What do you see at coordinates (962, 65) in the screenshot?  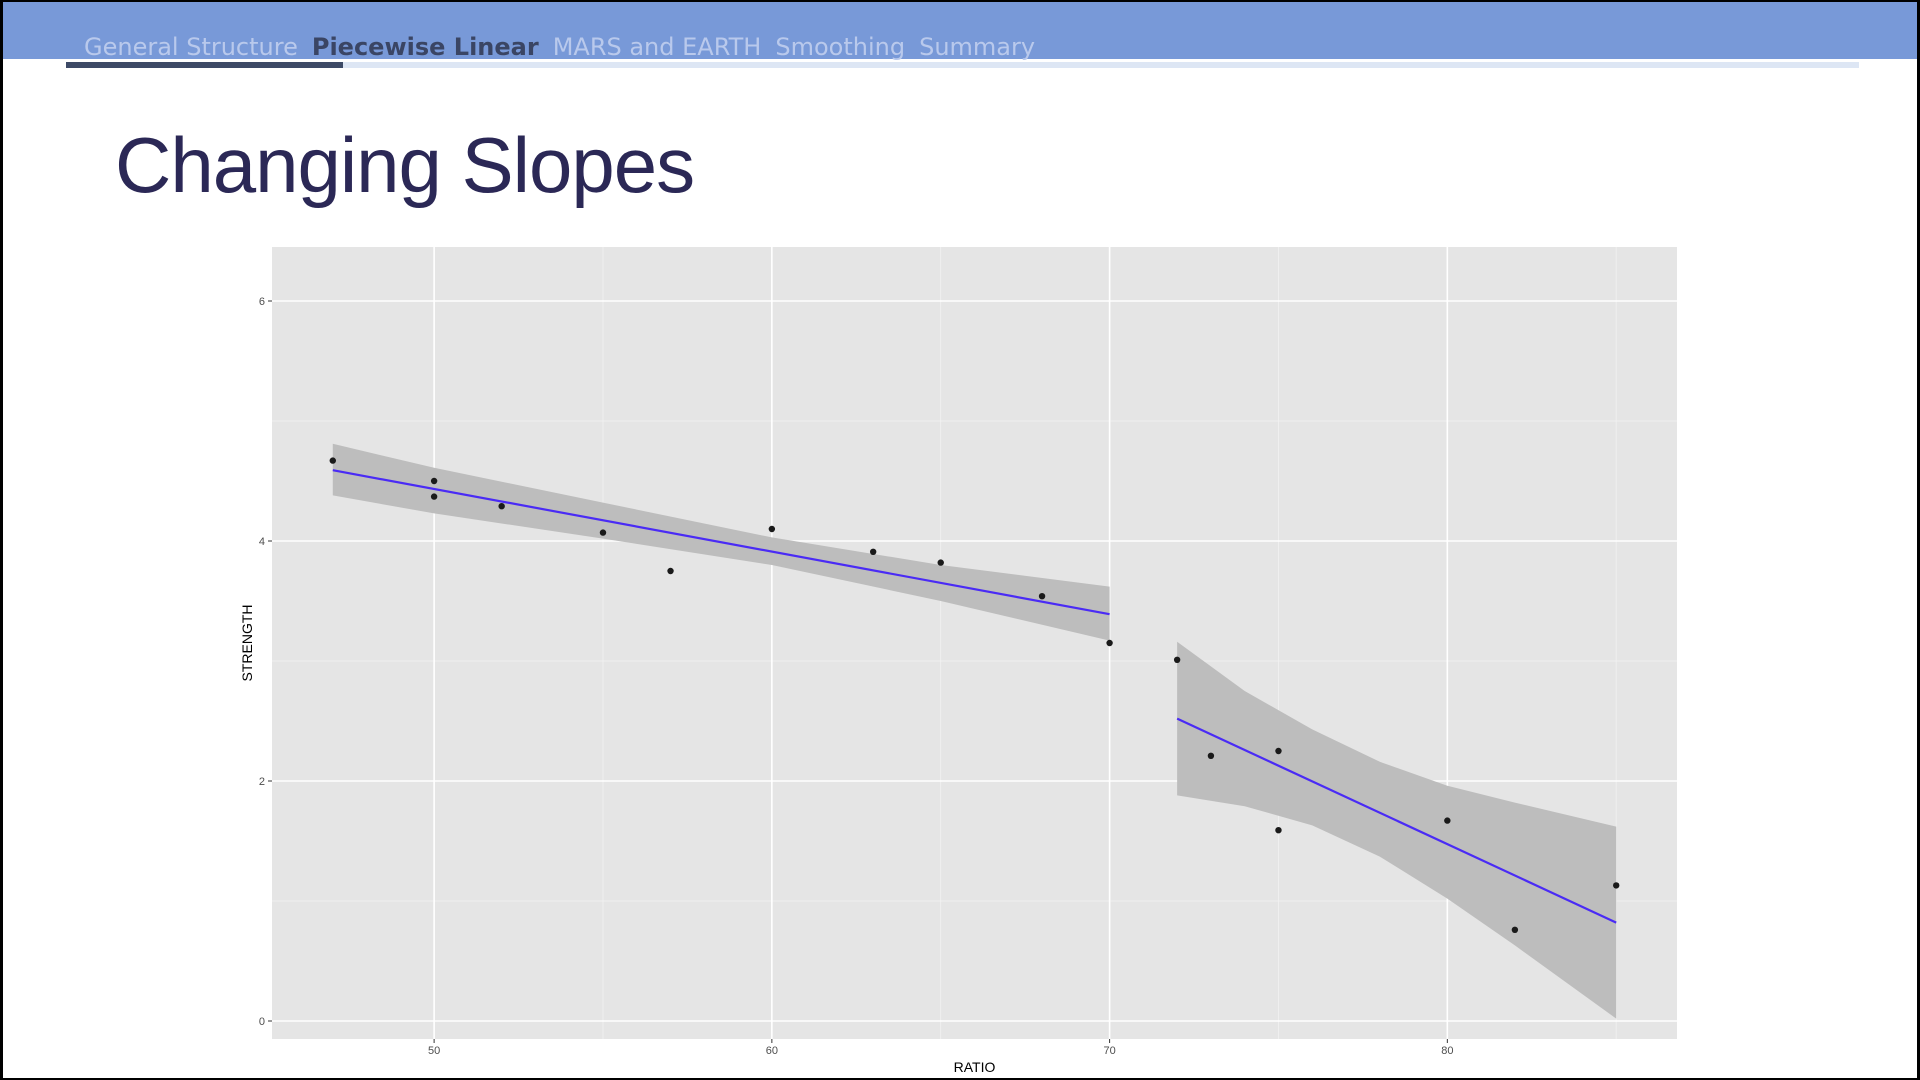 I see `progress-track` at bounding box center [962, 65].